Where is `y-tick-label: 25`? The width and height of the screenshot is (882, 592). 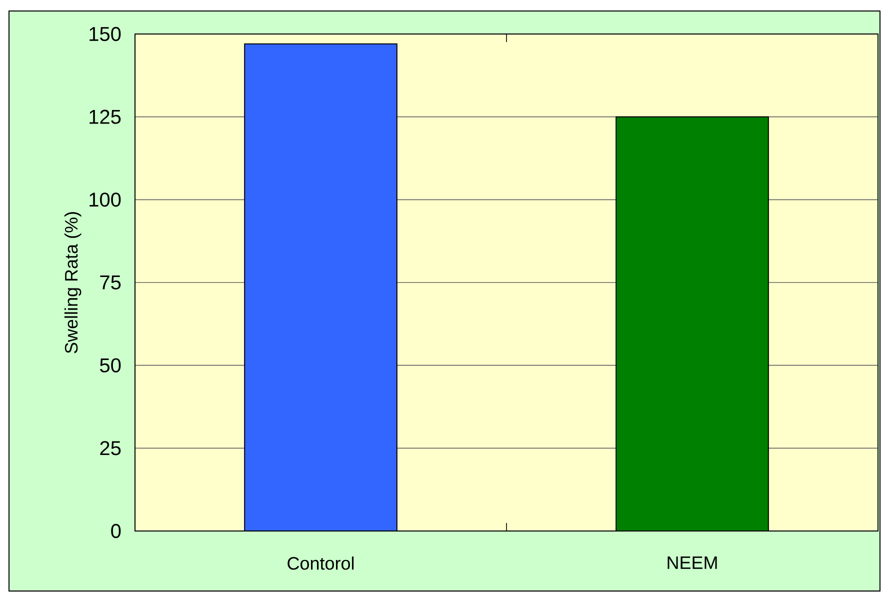
y-tick-label: 25 is located at coordinates (110, 448).